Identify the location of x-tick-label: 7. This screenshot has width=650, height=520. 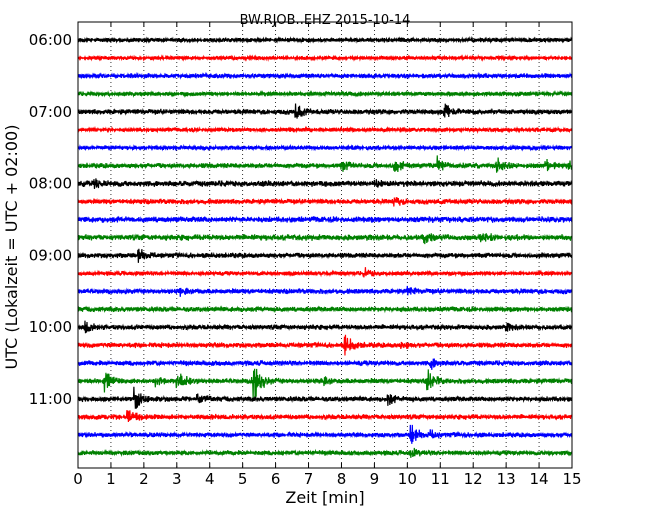
(309, 479).